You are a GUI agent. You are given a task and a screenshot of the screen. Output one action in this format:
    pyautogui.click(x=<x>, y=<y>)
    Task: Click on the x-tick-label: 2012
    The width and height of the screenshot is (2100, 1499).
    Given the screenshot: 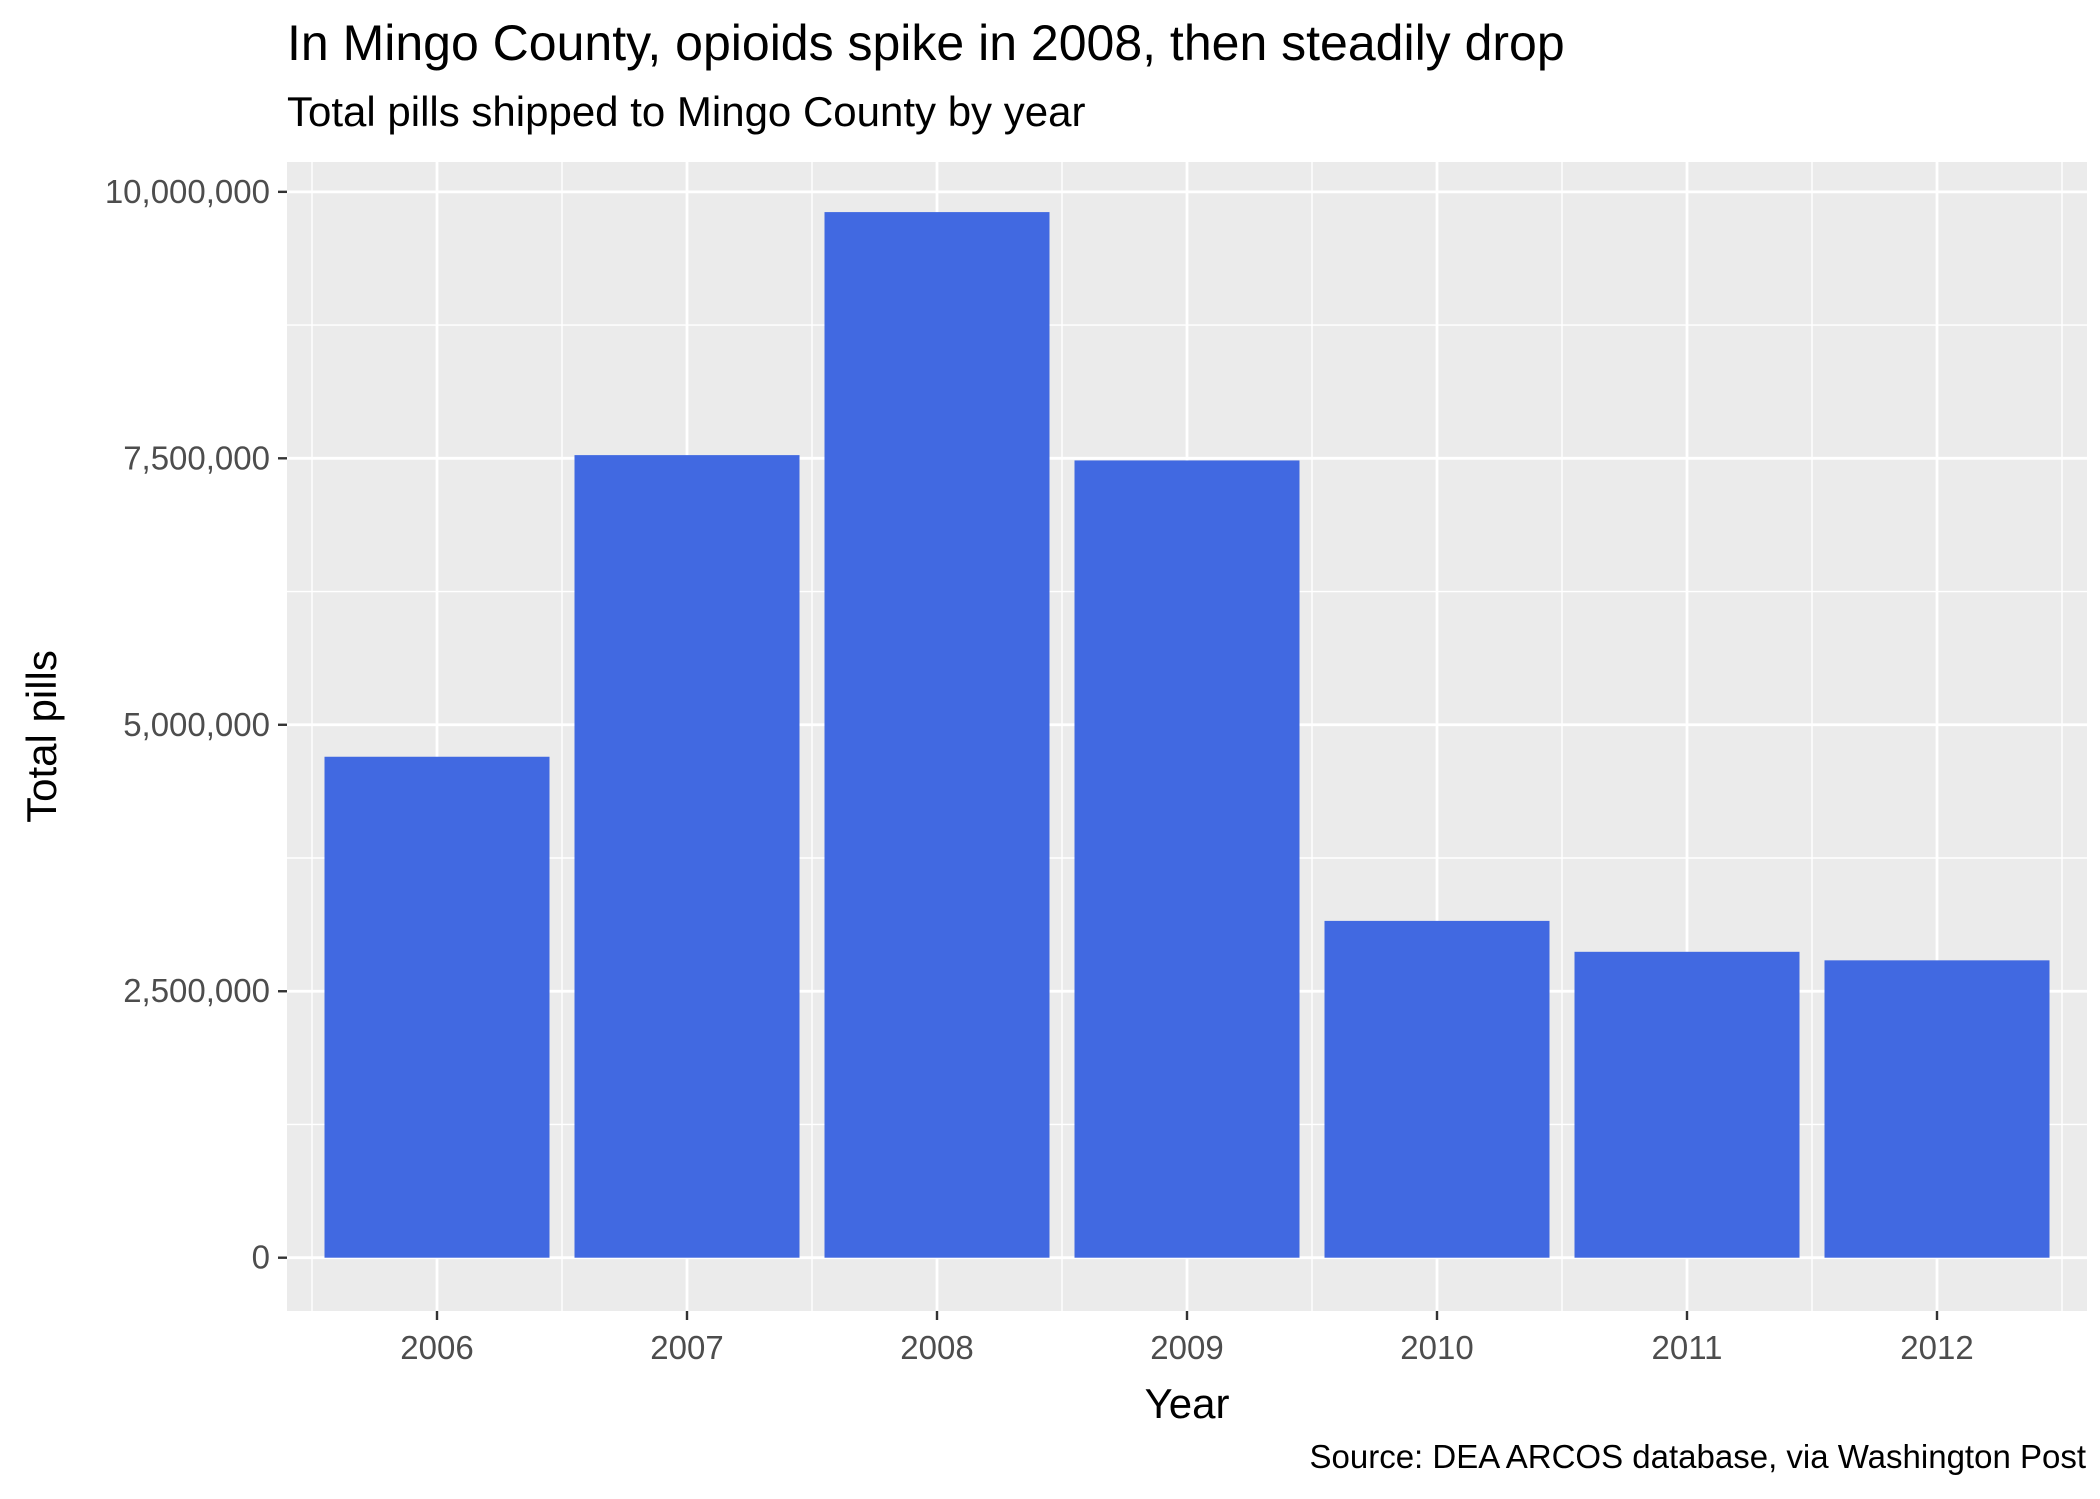 What is the action you would take?
    pyautogui.click(x=1936, y=1347)
    